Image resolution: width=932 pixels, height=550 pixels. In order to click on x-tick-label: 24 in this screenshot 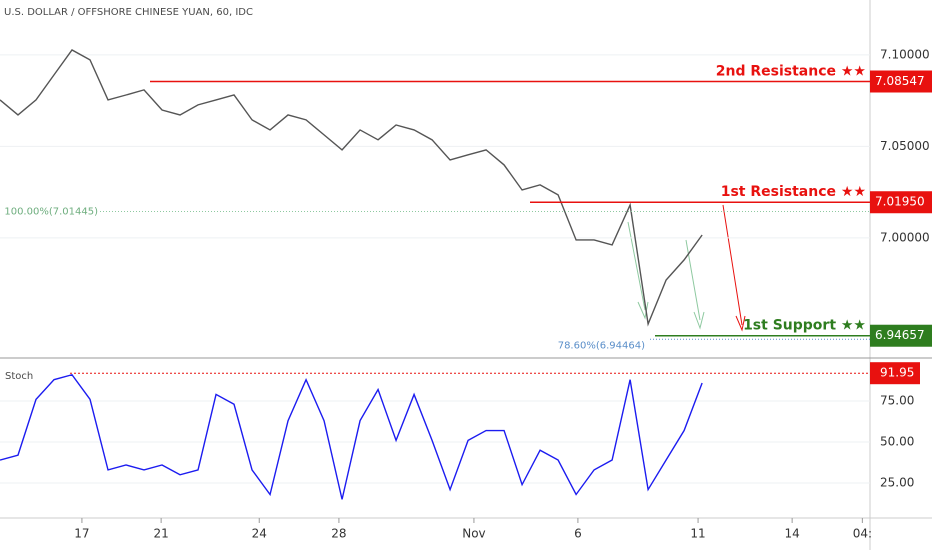, I will do `click(259, 534)`.